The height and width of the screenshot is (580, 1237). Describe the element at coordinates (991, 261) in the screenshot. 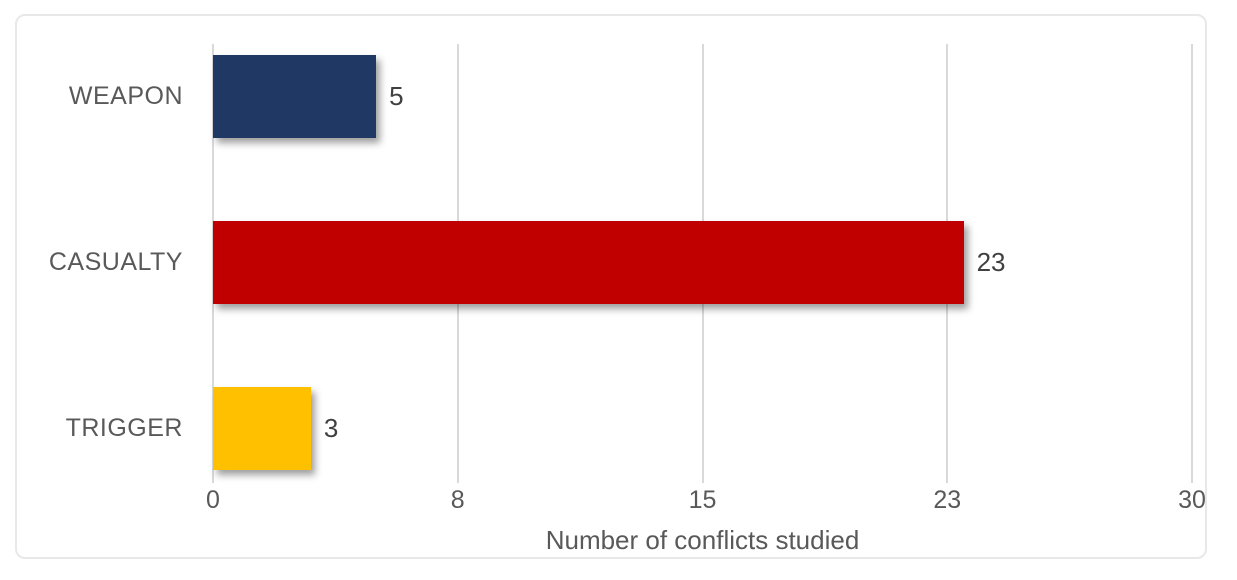

I see `data-label-casualty: 23` at that location.